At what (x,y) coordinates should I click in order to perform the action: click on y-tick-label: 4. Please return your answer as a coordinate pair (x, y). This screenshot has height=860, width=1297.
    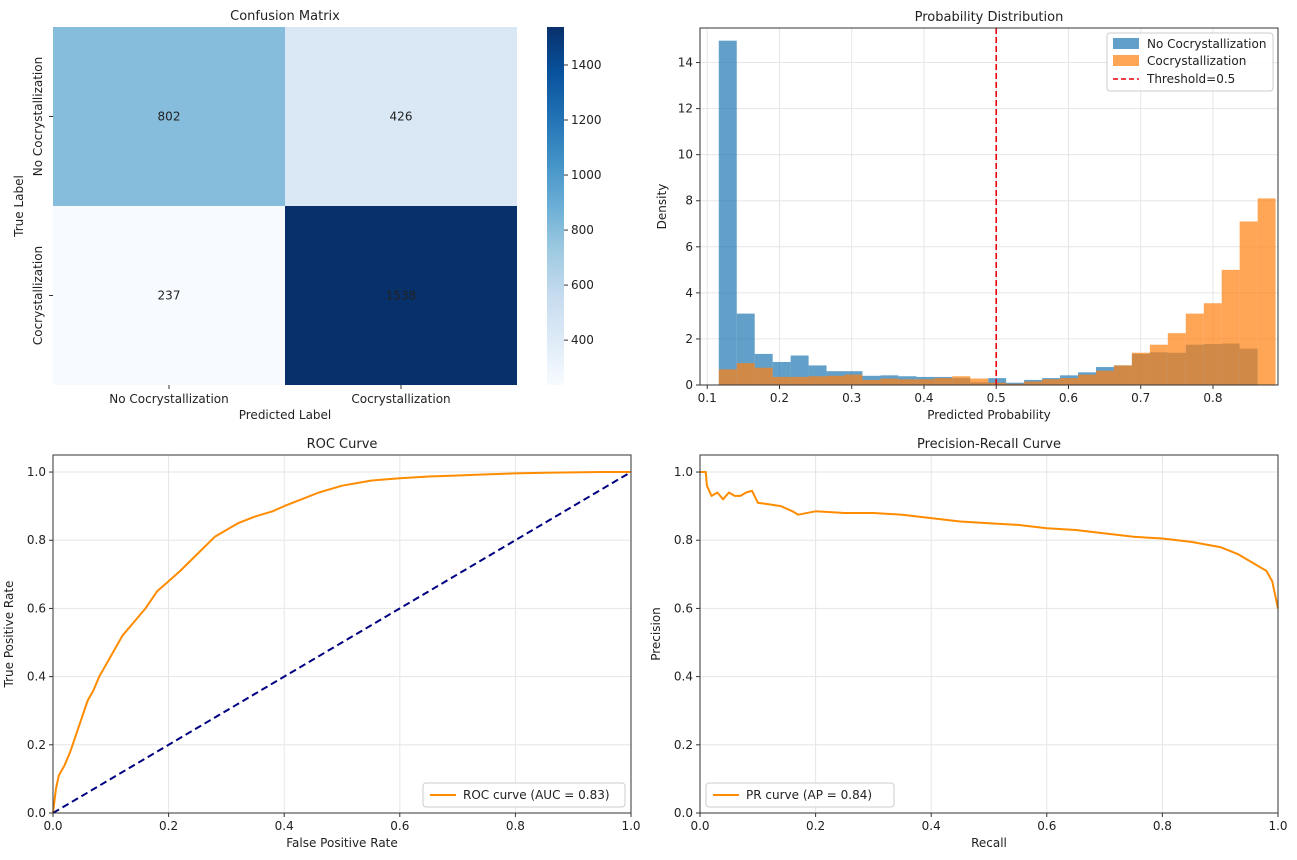
    Looking at the image, I should click on (689, 293).